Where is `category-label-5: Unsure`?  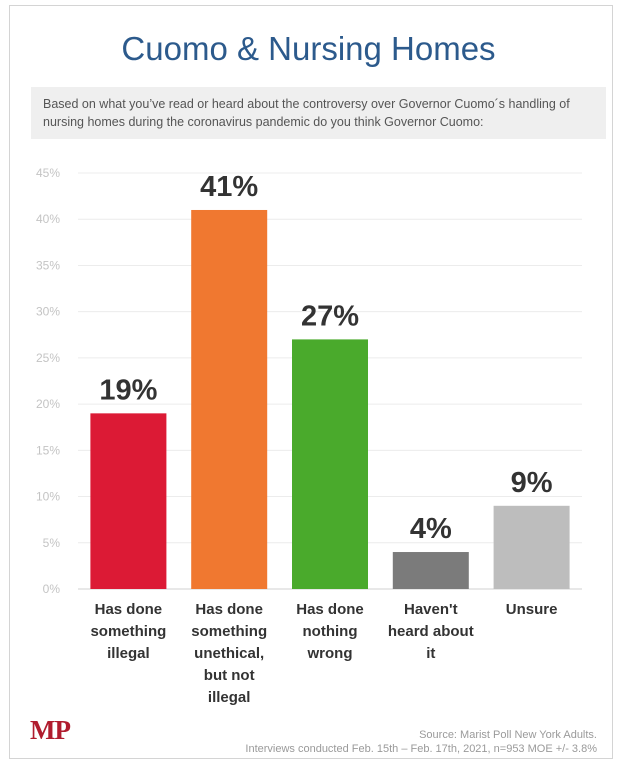 category-label-5: Unsure is located at coordinates (532, 610).